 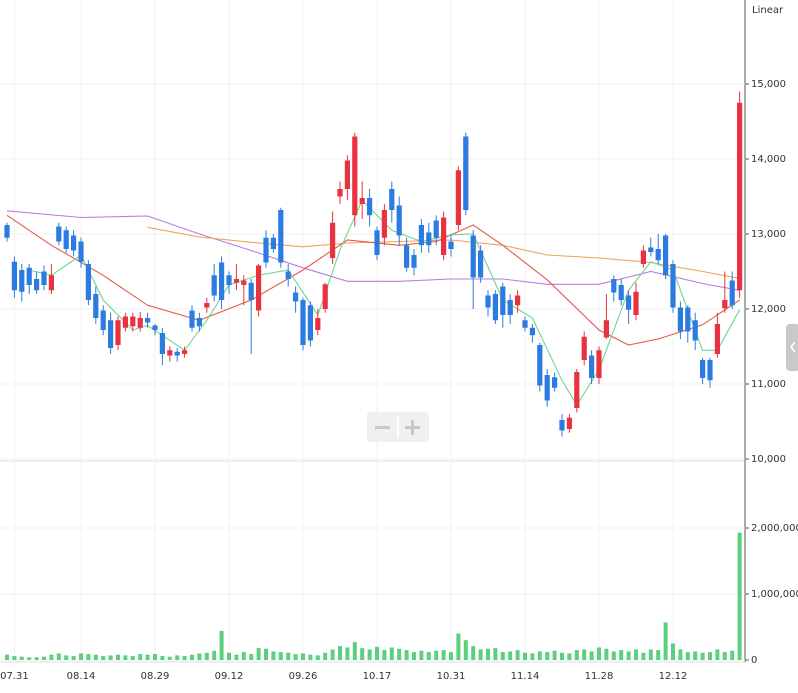 I want to click on handle-chevron, so click(x=792, y=347).